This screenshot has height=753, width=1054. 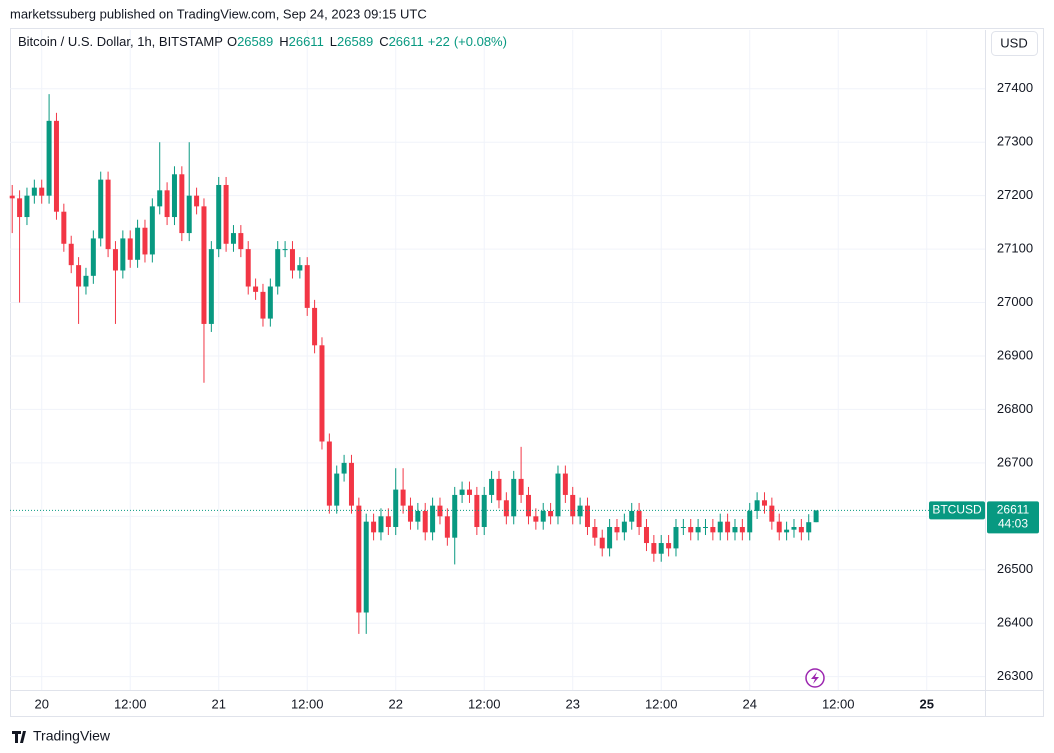 I want to click on y-tick-label: 26500, so click(x=1015, y=568).